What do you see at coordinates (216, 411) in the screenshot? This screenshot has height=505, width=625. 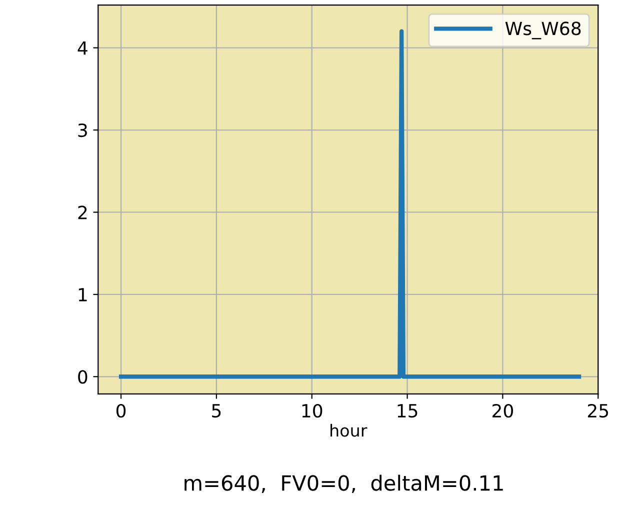 I see `x-tick-label: 5` at bounding box center [216, 411].